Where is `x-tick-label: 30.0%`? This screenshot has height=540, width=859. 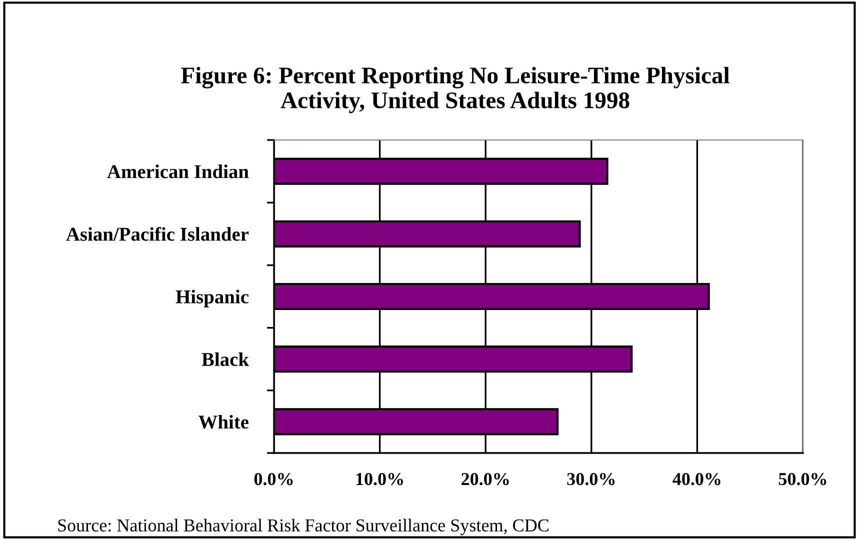 x-tick-label: 30.0% is located at coordinates (591, 479).